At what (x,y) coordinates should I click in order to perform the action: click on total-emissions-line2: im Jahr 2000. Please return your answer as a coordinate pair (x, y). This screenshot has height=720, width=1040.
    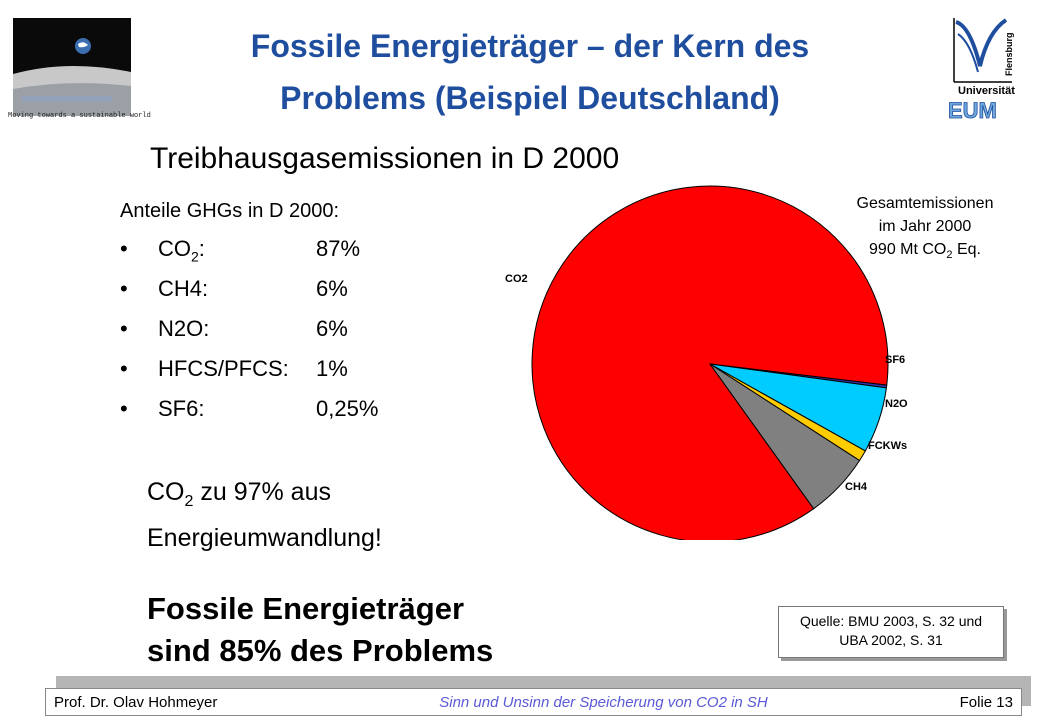
    Looking at the image, I should click on (925, 226).